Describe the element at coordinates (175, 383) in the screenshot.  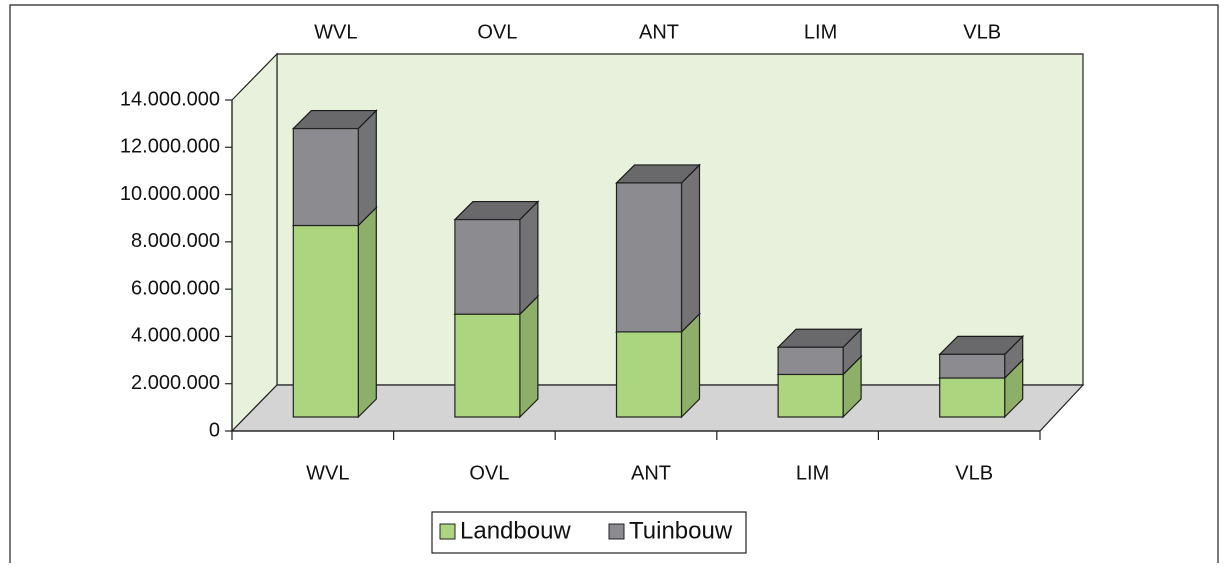
I see `y-tick-label: 2.000.000` at that location.